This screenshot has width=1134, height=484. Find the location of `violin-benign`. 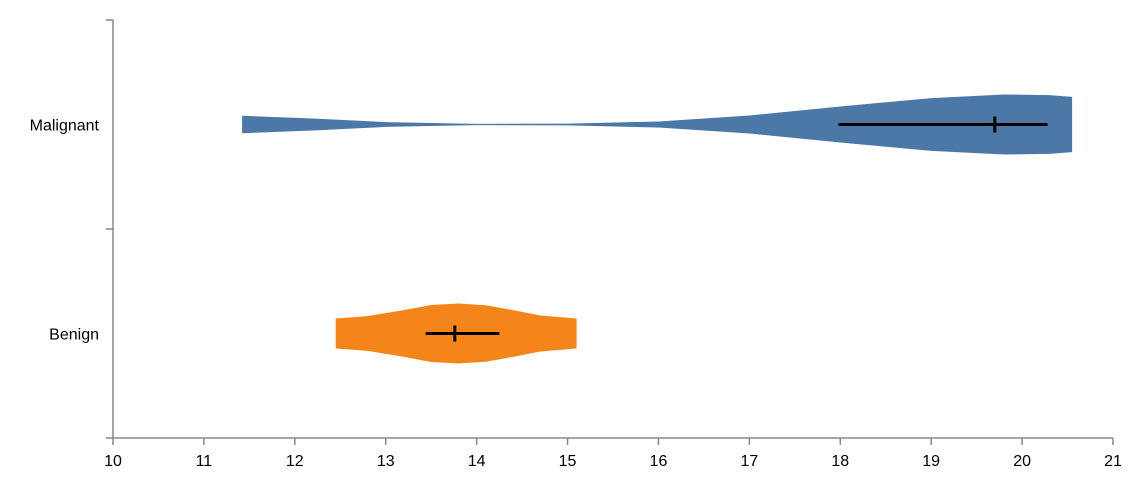

violin-benign is located at coordinates (456, 333).